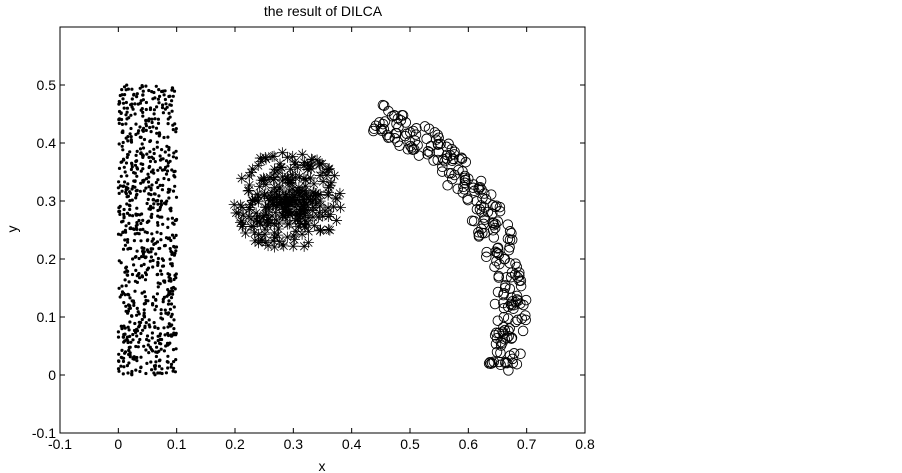 The height and width of the screenshot is (473, 902). What do you see at coordinates (469, 444) in the screenshot?
I see `x-tick-label: 0.6` at bounding box center [469, 444].